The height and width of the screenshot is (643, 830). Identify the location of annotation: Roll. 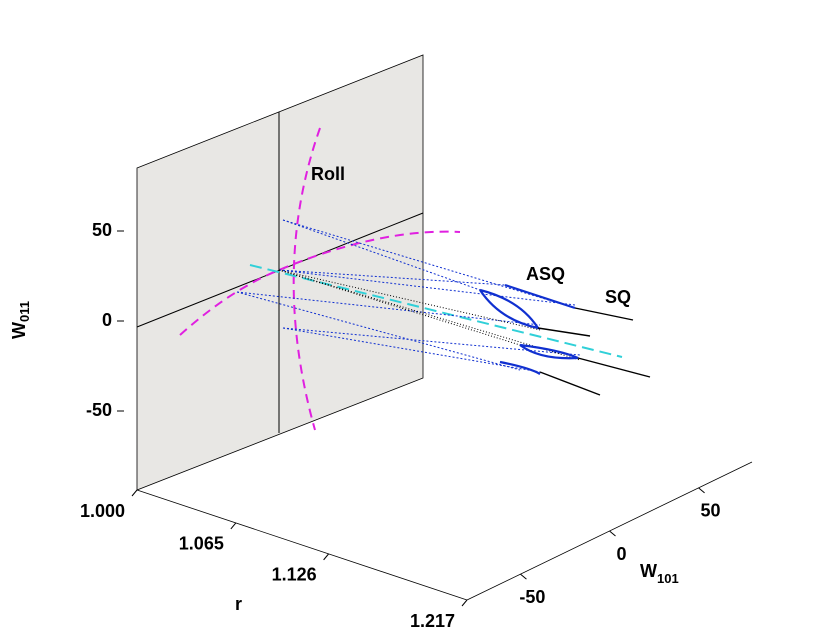
(328, 174).